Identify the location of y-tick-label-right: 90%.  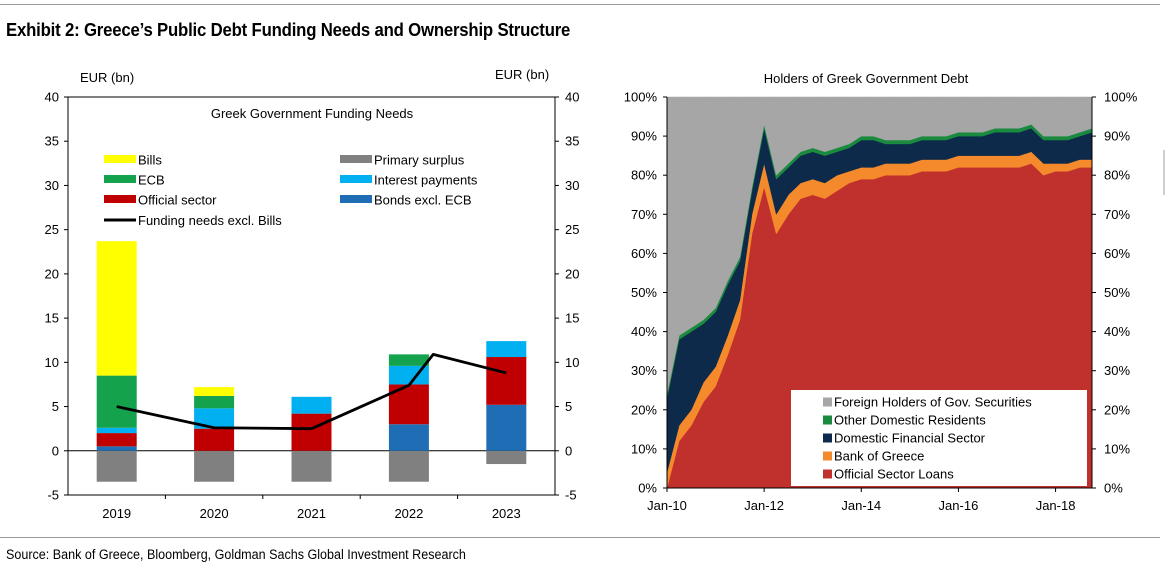
(1117, 136).